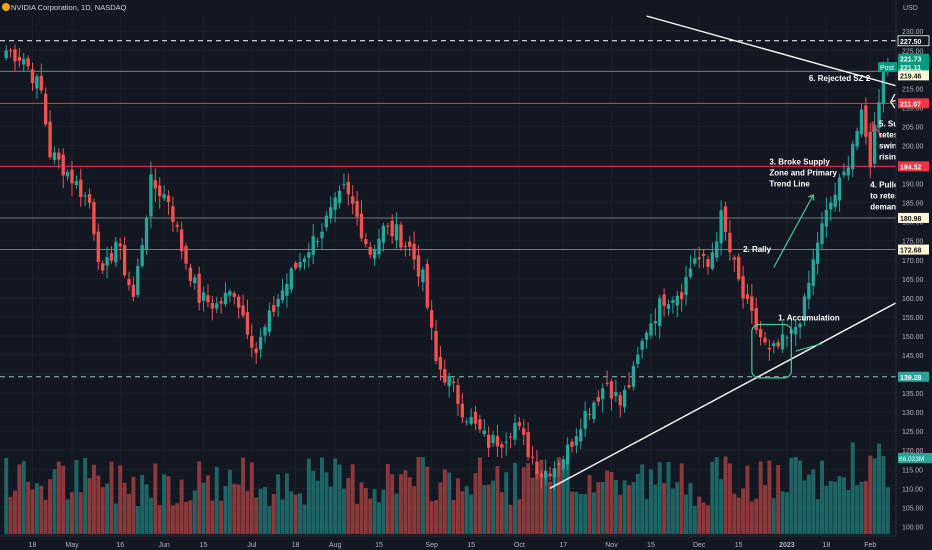 This screenshot has width=932, height=550. I want to click on drawings, so click(828, 236).